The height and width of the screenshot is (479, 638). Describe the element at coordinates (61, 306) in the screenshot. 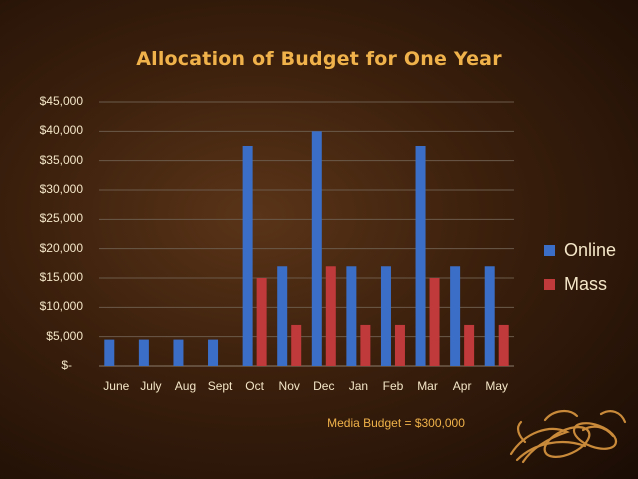

I see `y-tick-label: $10,000` at that location.